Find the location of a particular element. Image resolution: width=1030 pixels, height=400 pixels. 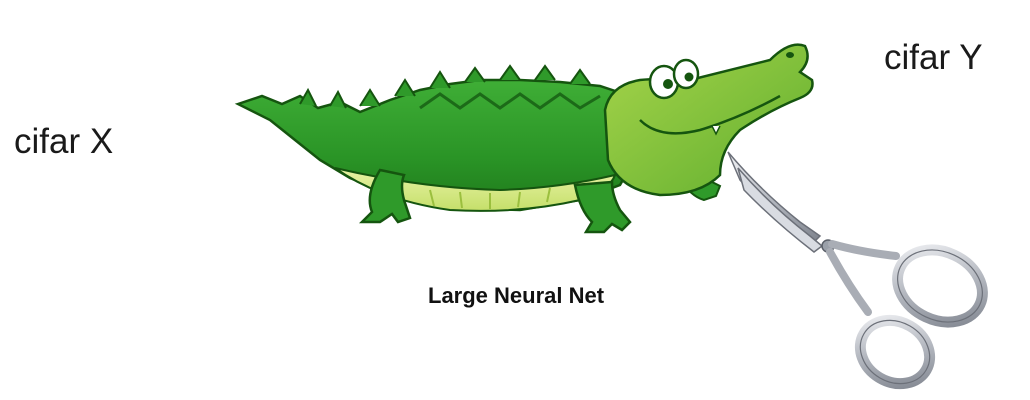

input-label: cifar X is located at coordinates (64, 141).